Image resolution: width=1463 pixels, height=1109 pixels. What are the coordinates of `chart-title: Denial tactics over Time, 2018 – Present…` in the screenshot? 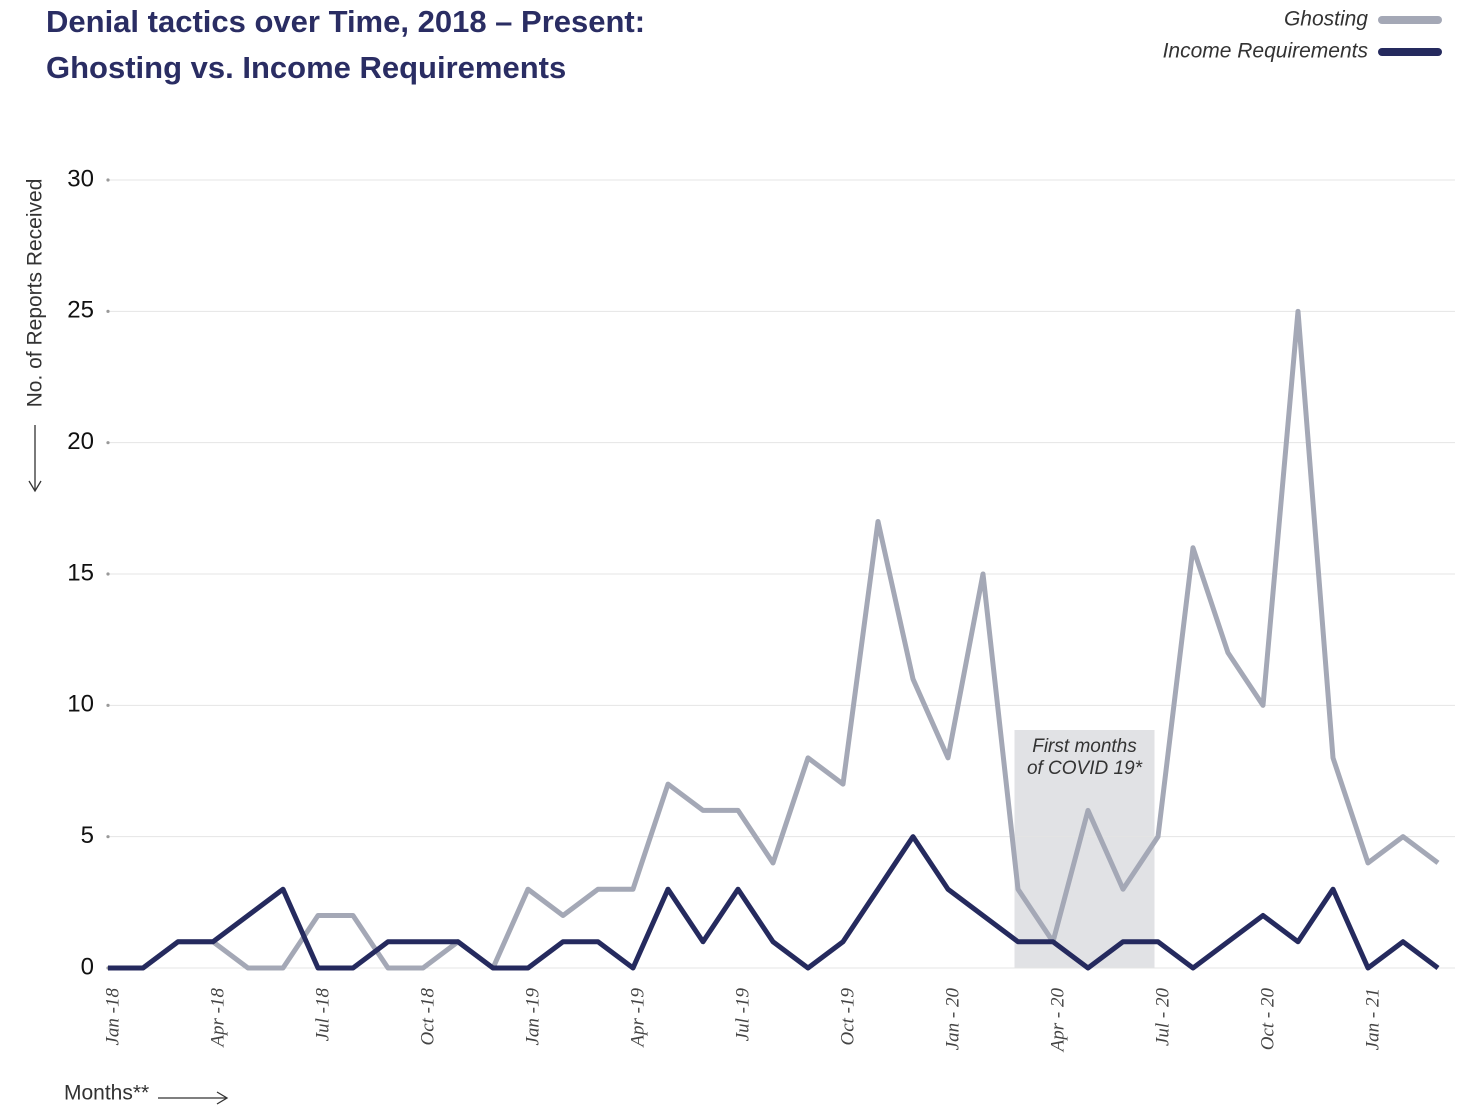 It's located at (345, 21).